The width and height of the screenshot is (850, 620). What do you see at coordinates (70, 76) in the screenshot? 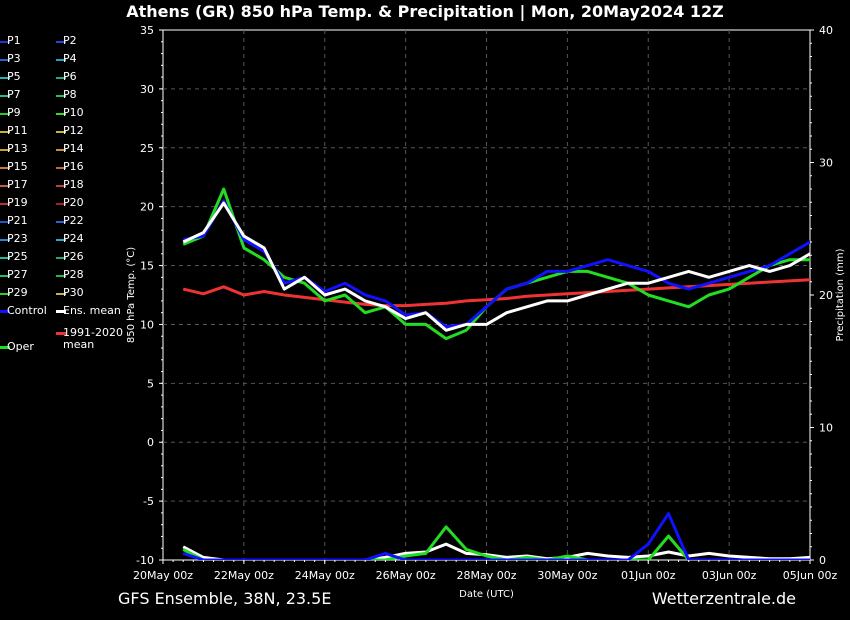
I see `legend-label: P6` at bounding box center [70, 76].